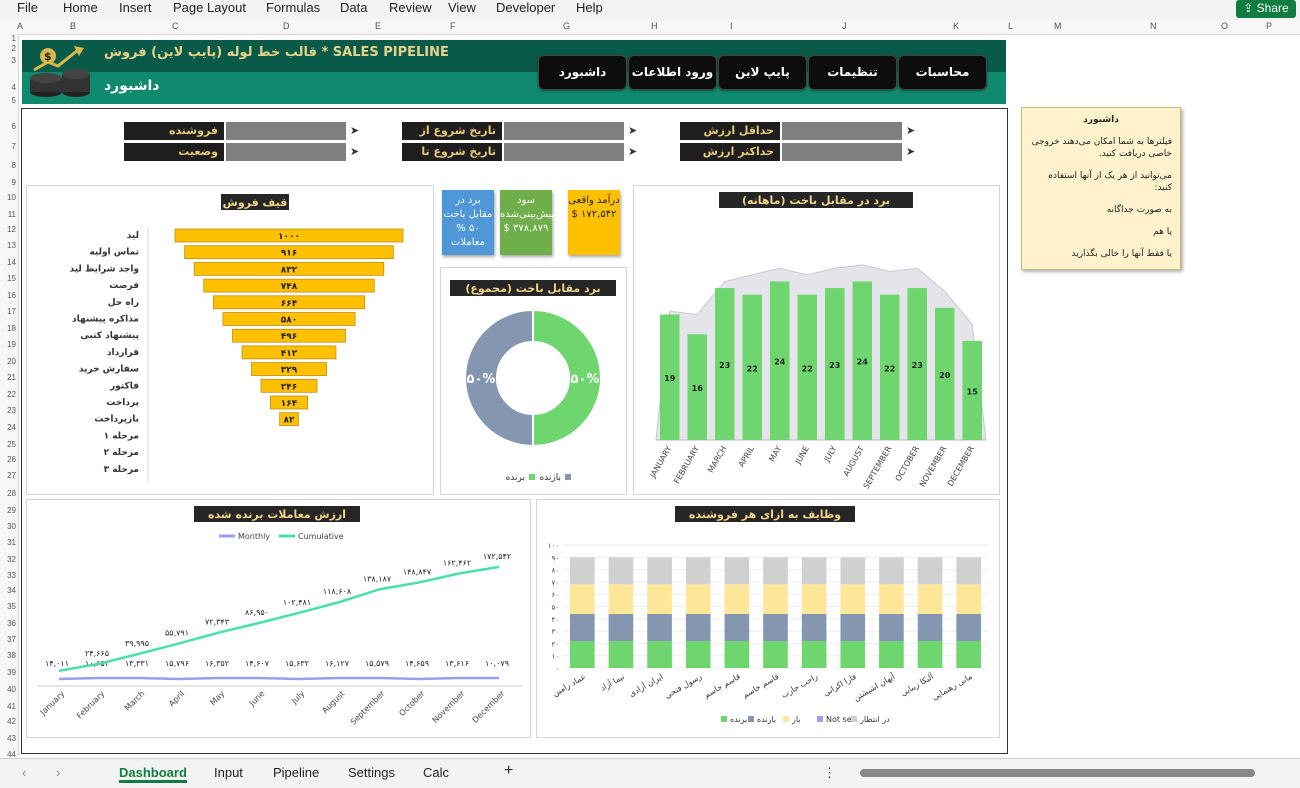 This screenshot has height=788, width=1300. What do you see at coordinates (11, 344) in the screenshot?
I see `row-header: 19` at bounding box center [11, 344].